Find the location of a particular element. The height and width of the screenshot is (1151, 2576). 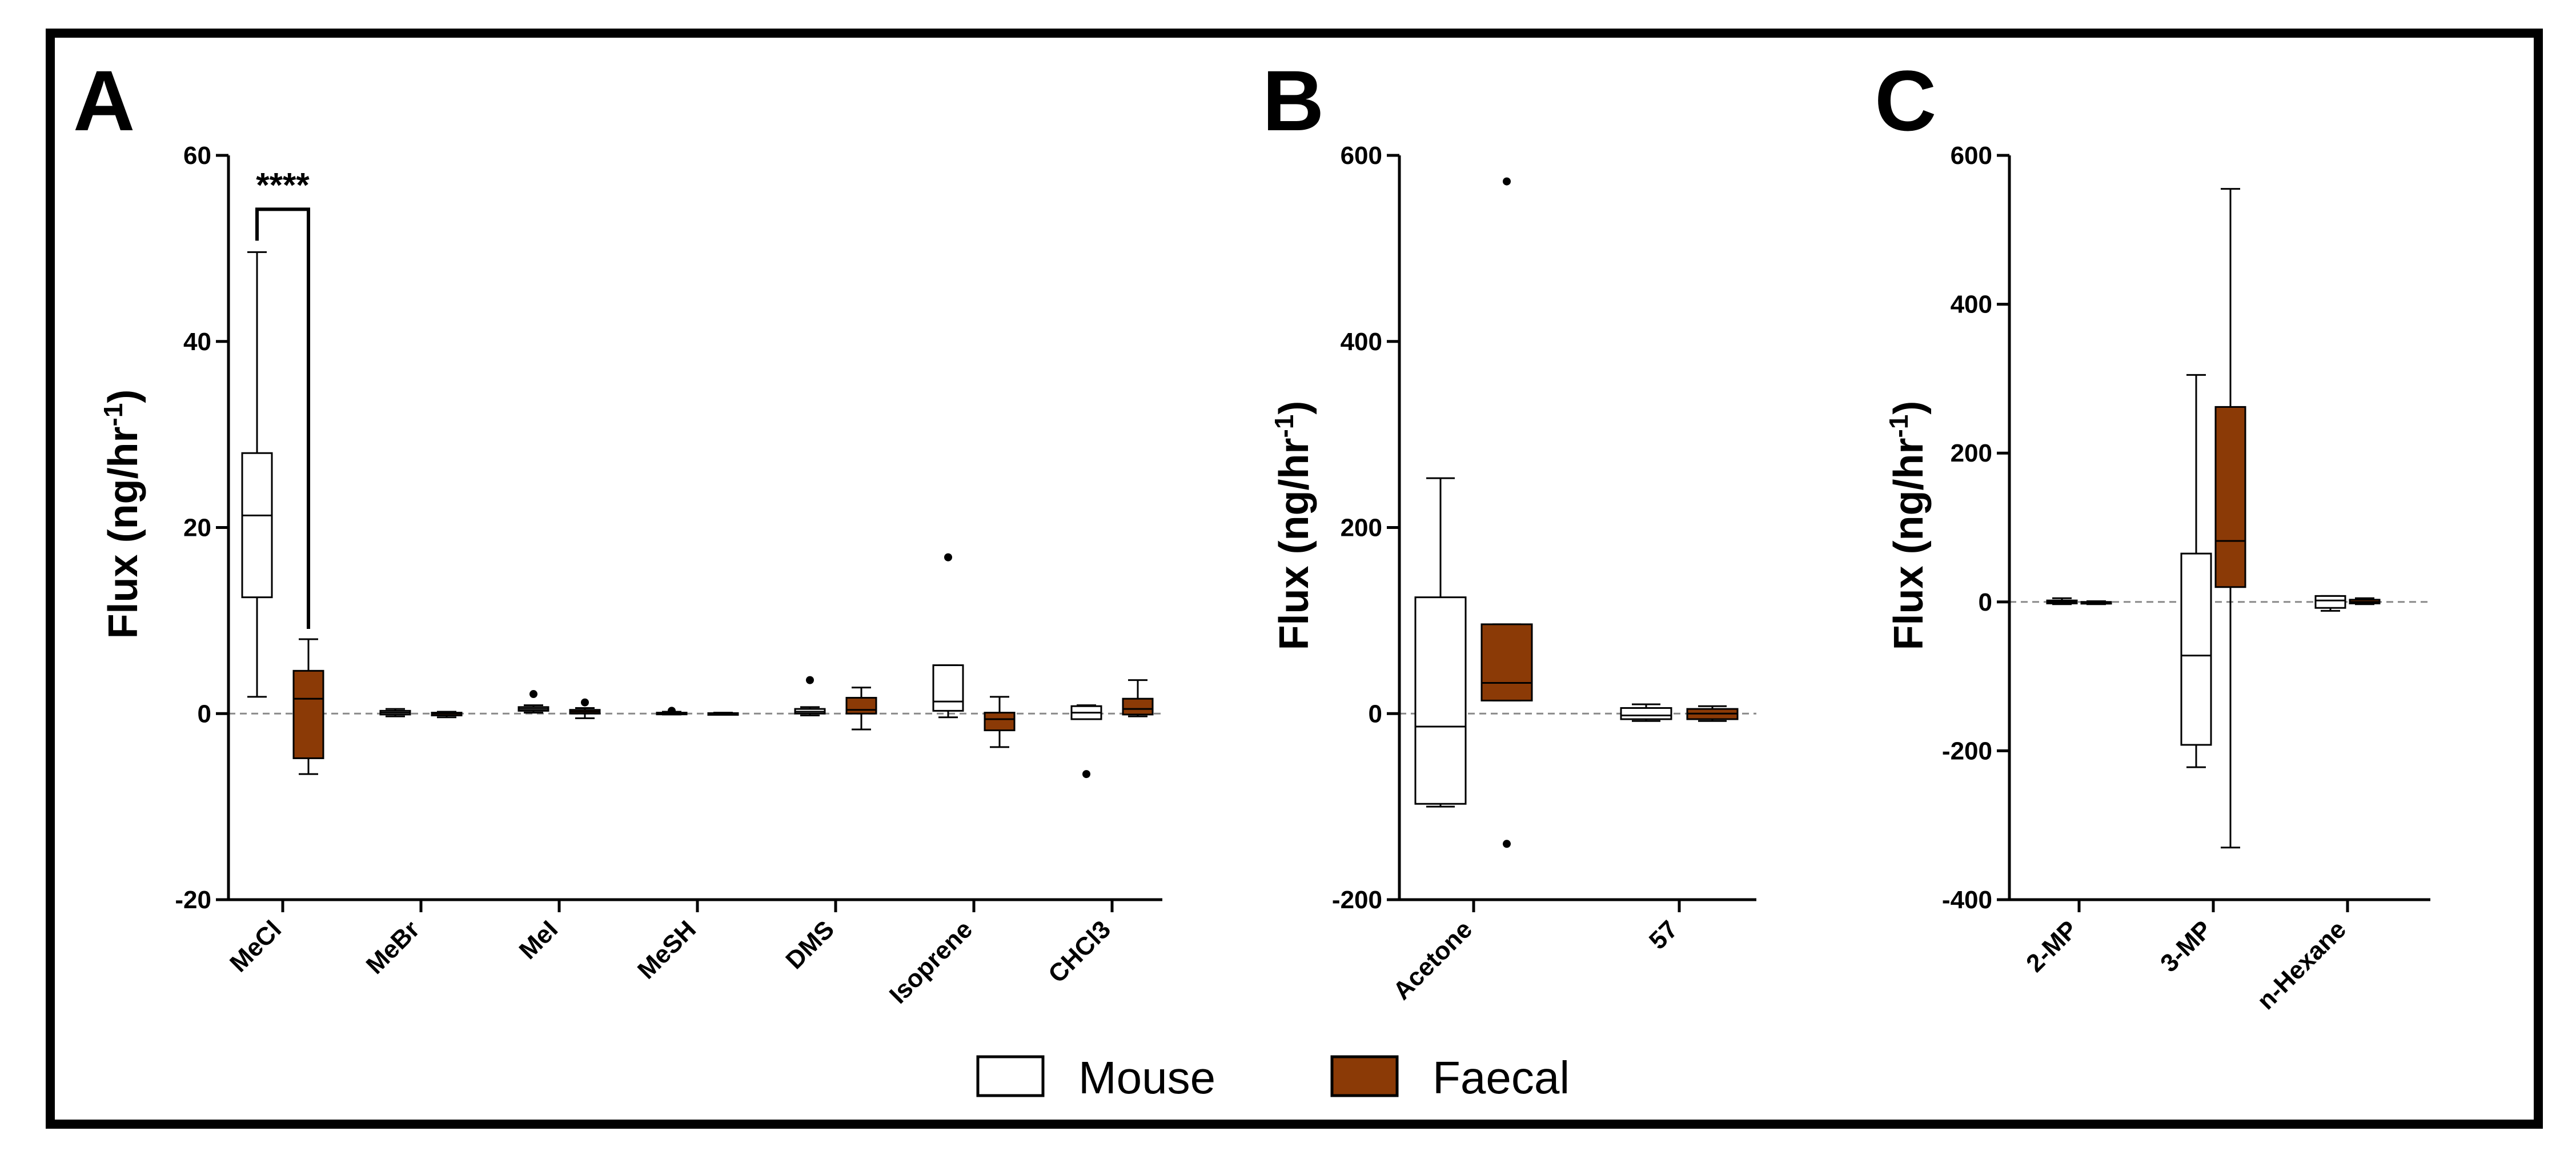

panel-a-y-axis-title: Flux (ng/hr-1) is located at coordinates (122, 514).